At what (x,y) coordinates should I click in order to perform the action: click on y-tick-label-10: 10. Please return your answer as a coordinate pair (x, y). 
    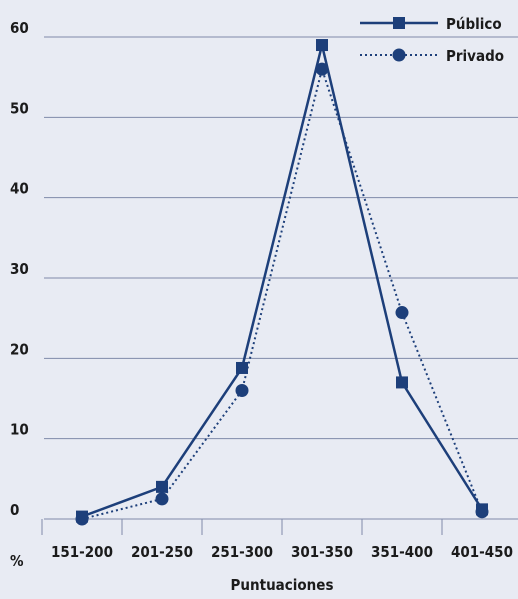
    Looking at the image, I should click on (19, 430).